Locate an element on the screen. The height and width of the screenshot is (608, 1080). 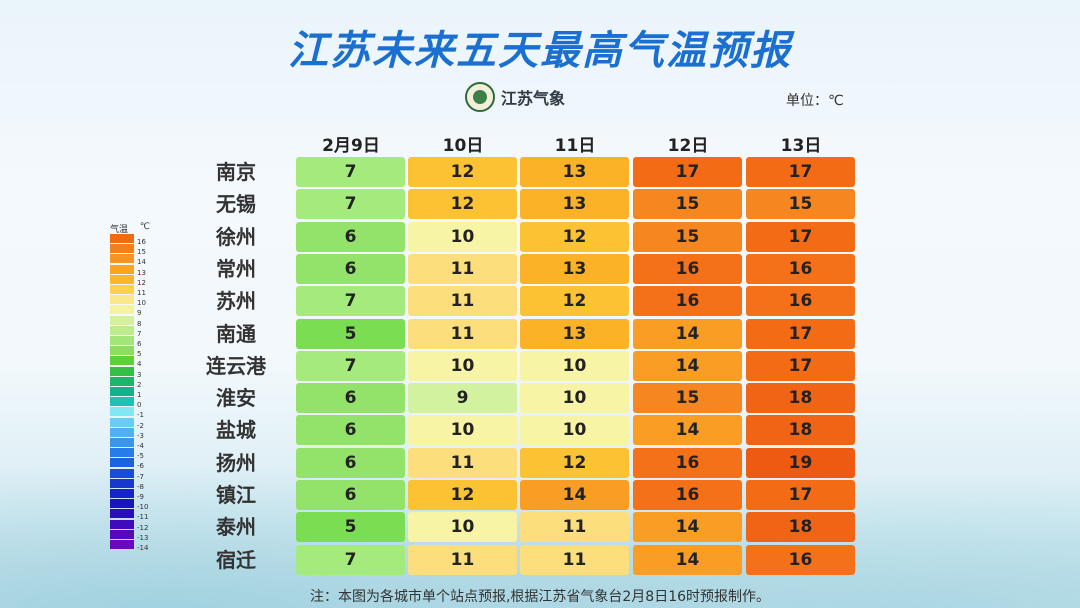
legend-label: -9 is located at coordinates (140, 497).